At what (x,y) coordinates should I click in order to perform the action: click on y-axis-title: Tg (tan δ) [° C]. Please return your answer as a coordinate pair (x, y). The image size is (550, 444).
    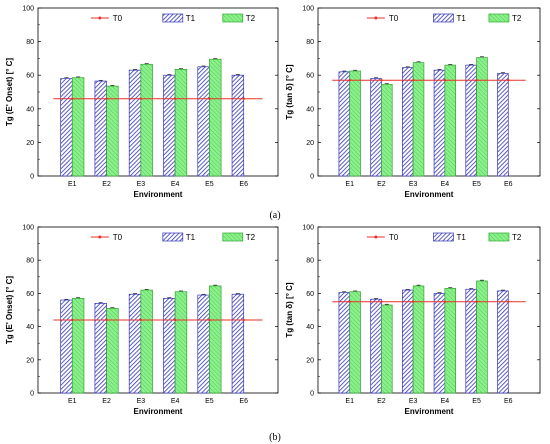
    Looking at the image, I should click on (289, 91).